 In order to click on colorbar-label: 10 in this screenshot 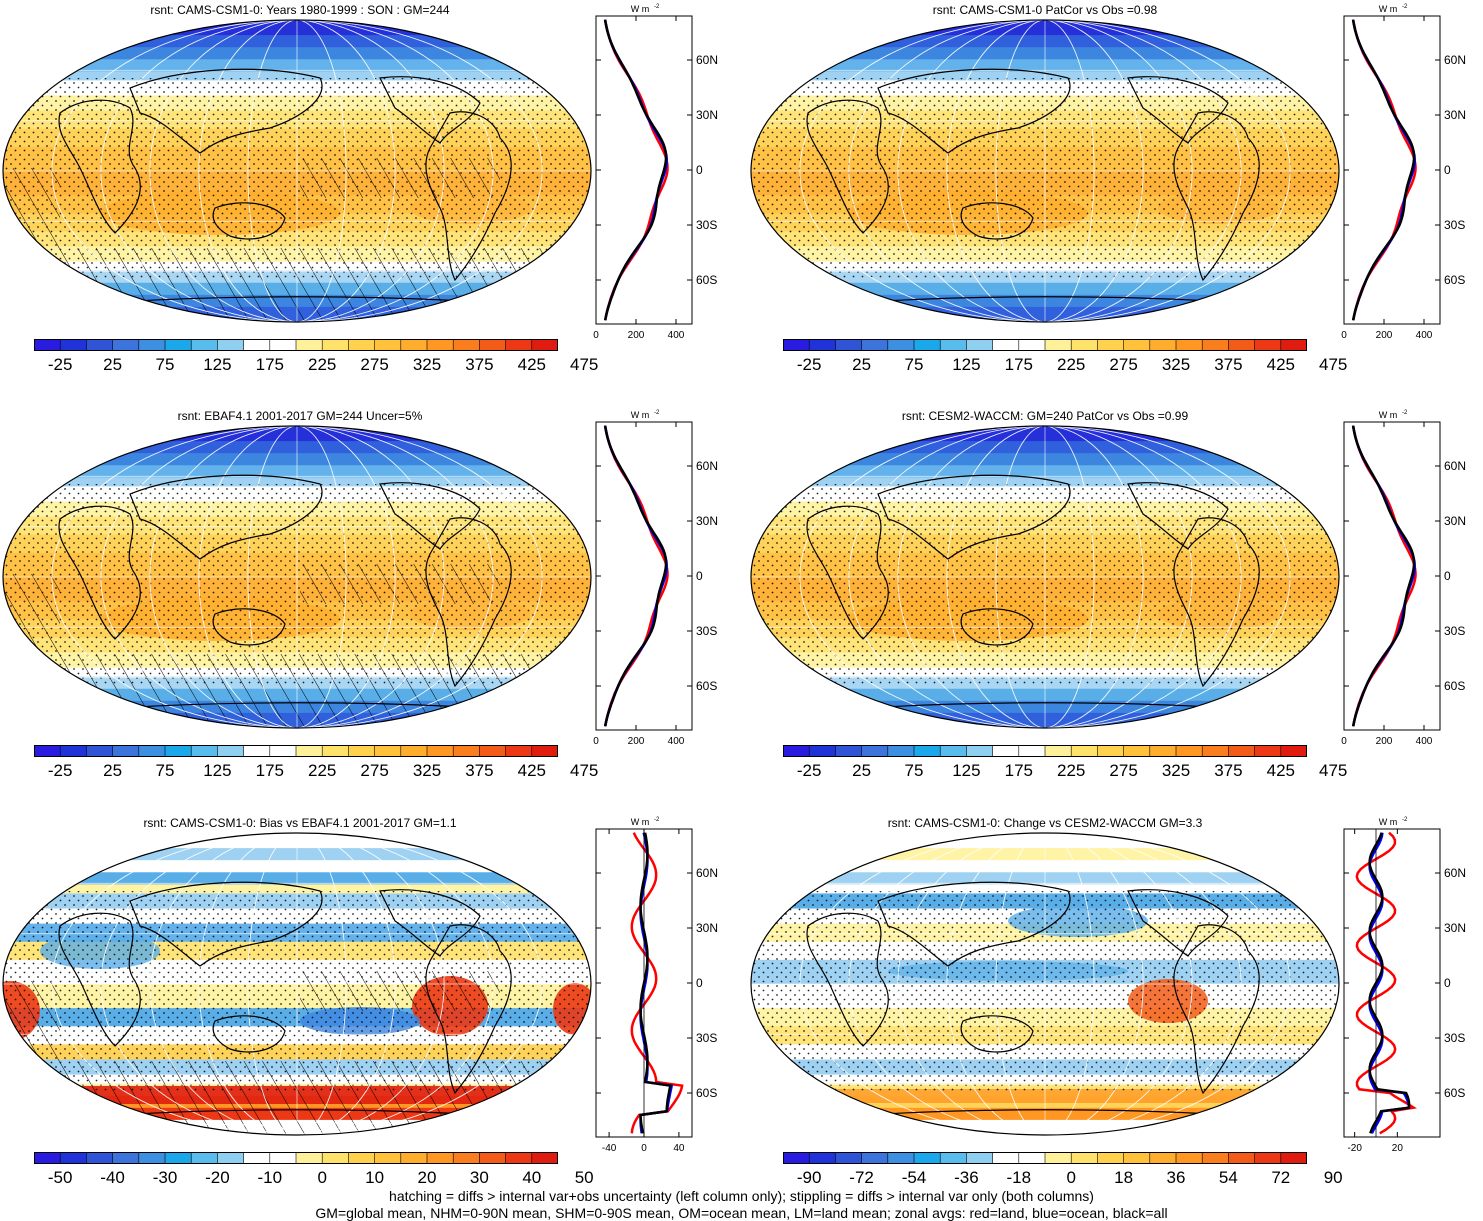, I will do `click(375, 1177)`.